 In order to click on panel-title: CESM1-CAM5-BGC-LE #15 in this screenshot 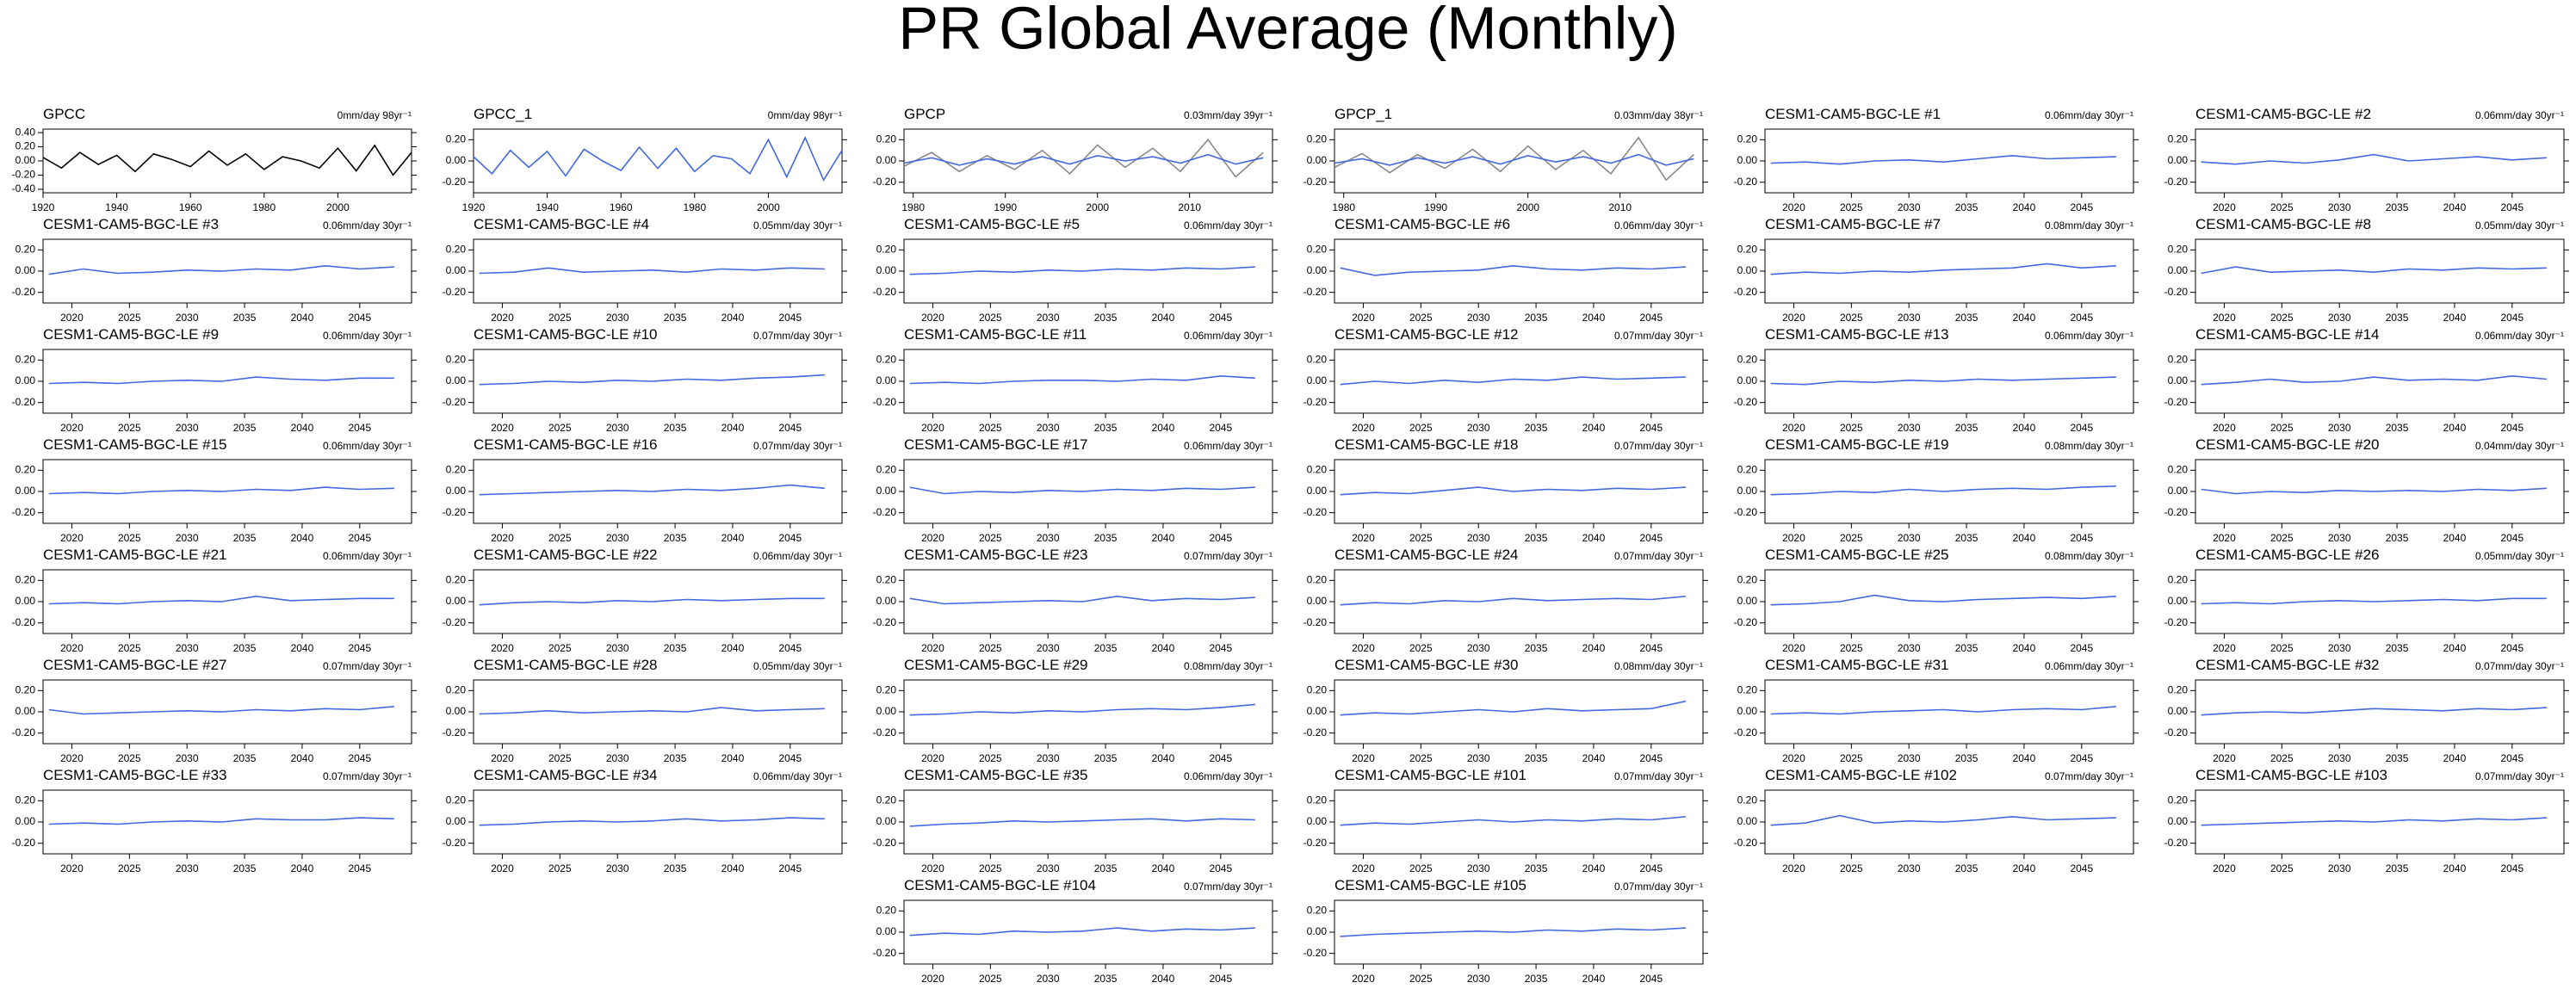, I will do `click(135, 445)`.